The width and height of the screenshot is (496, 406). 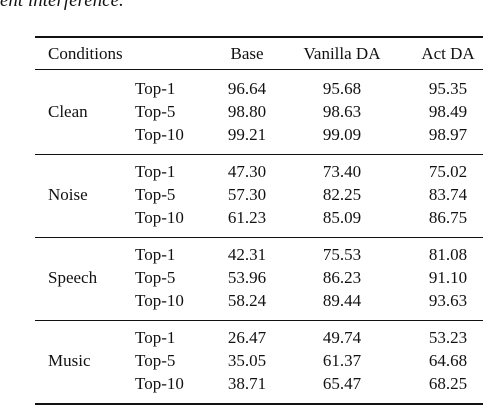 What do you see at coordinates (247, 300) in the screenshot?
I see `value-cell: 58.24` at bounding box center [247, 300].